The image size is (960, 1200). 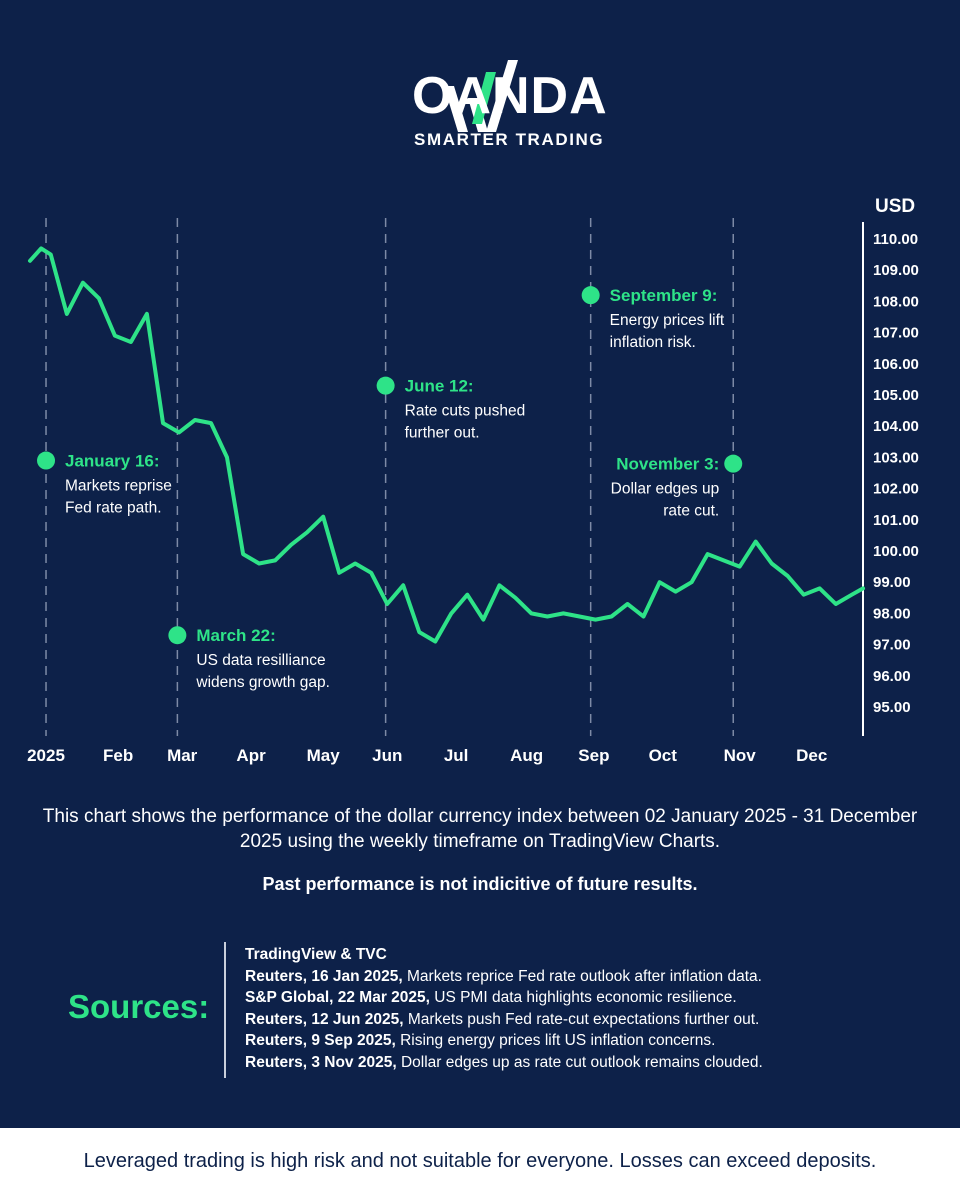 What do you see at coordinates (896, 333) in the screenshot?
I see `y-tick-label: 107.00` at bounding box center [896, 333].